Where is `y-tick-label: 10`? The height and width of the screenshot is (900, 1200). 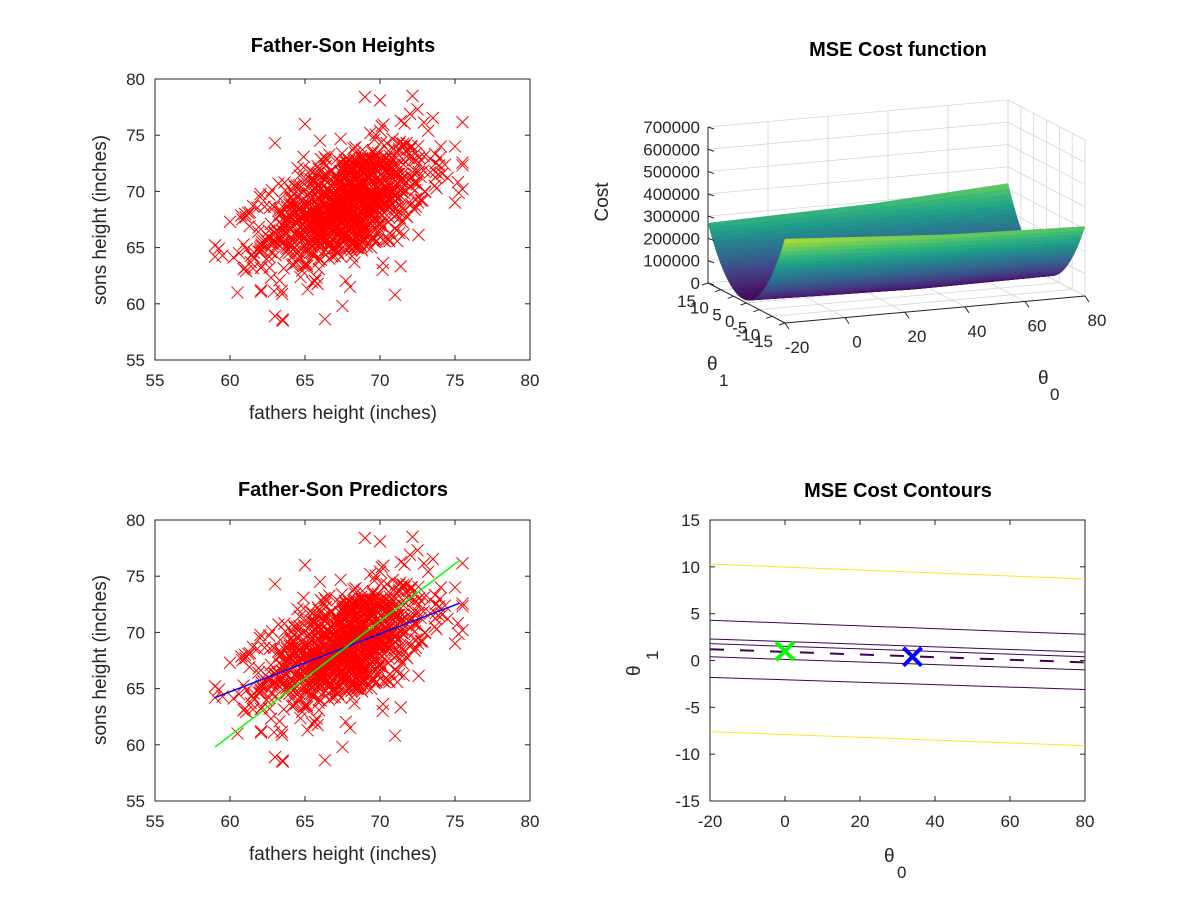 y-tick-label: 10 is located at coordinates (690, 567).